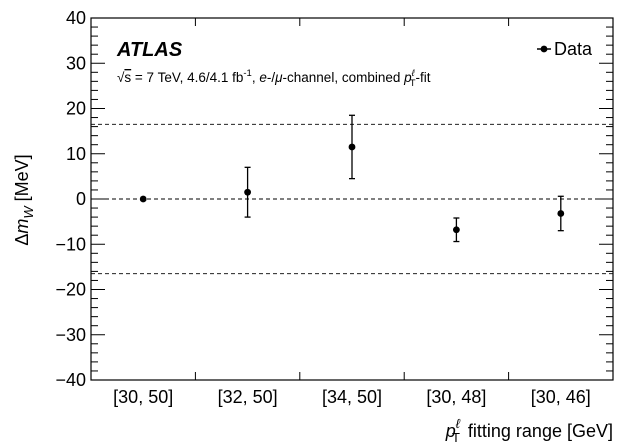 The height and width of the screenshot is (446, 630). I want to click on y-tick-label: −20, so click(70, 290).